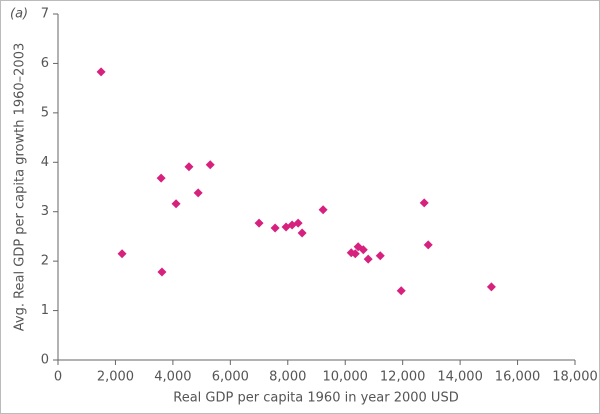  Describe the element at coordinates (45, 63) in the screenshot. I see `y-tick-label: 6` at that location.